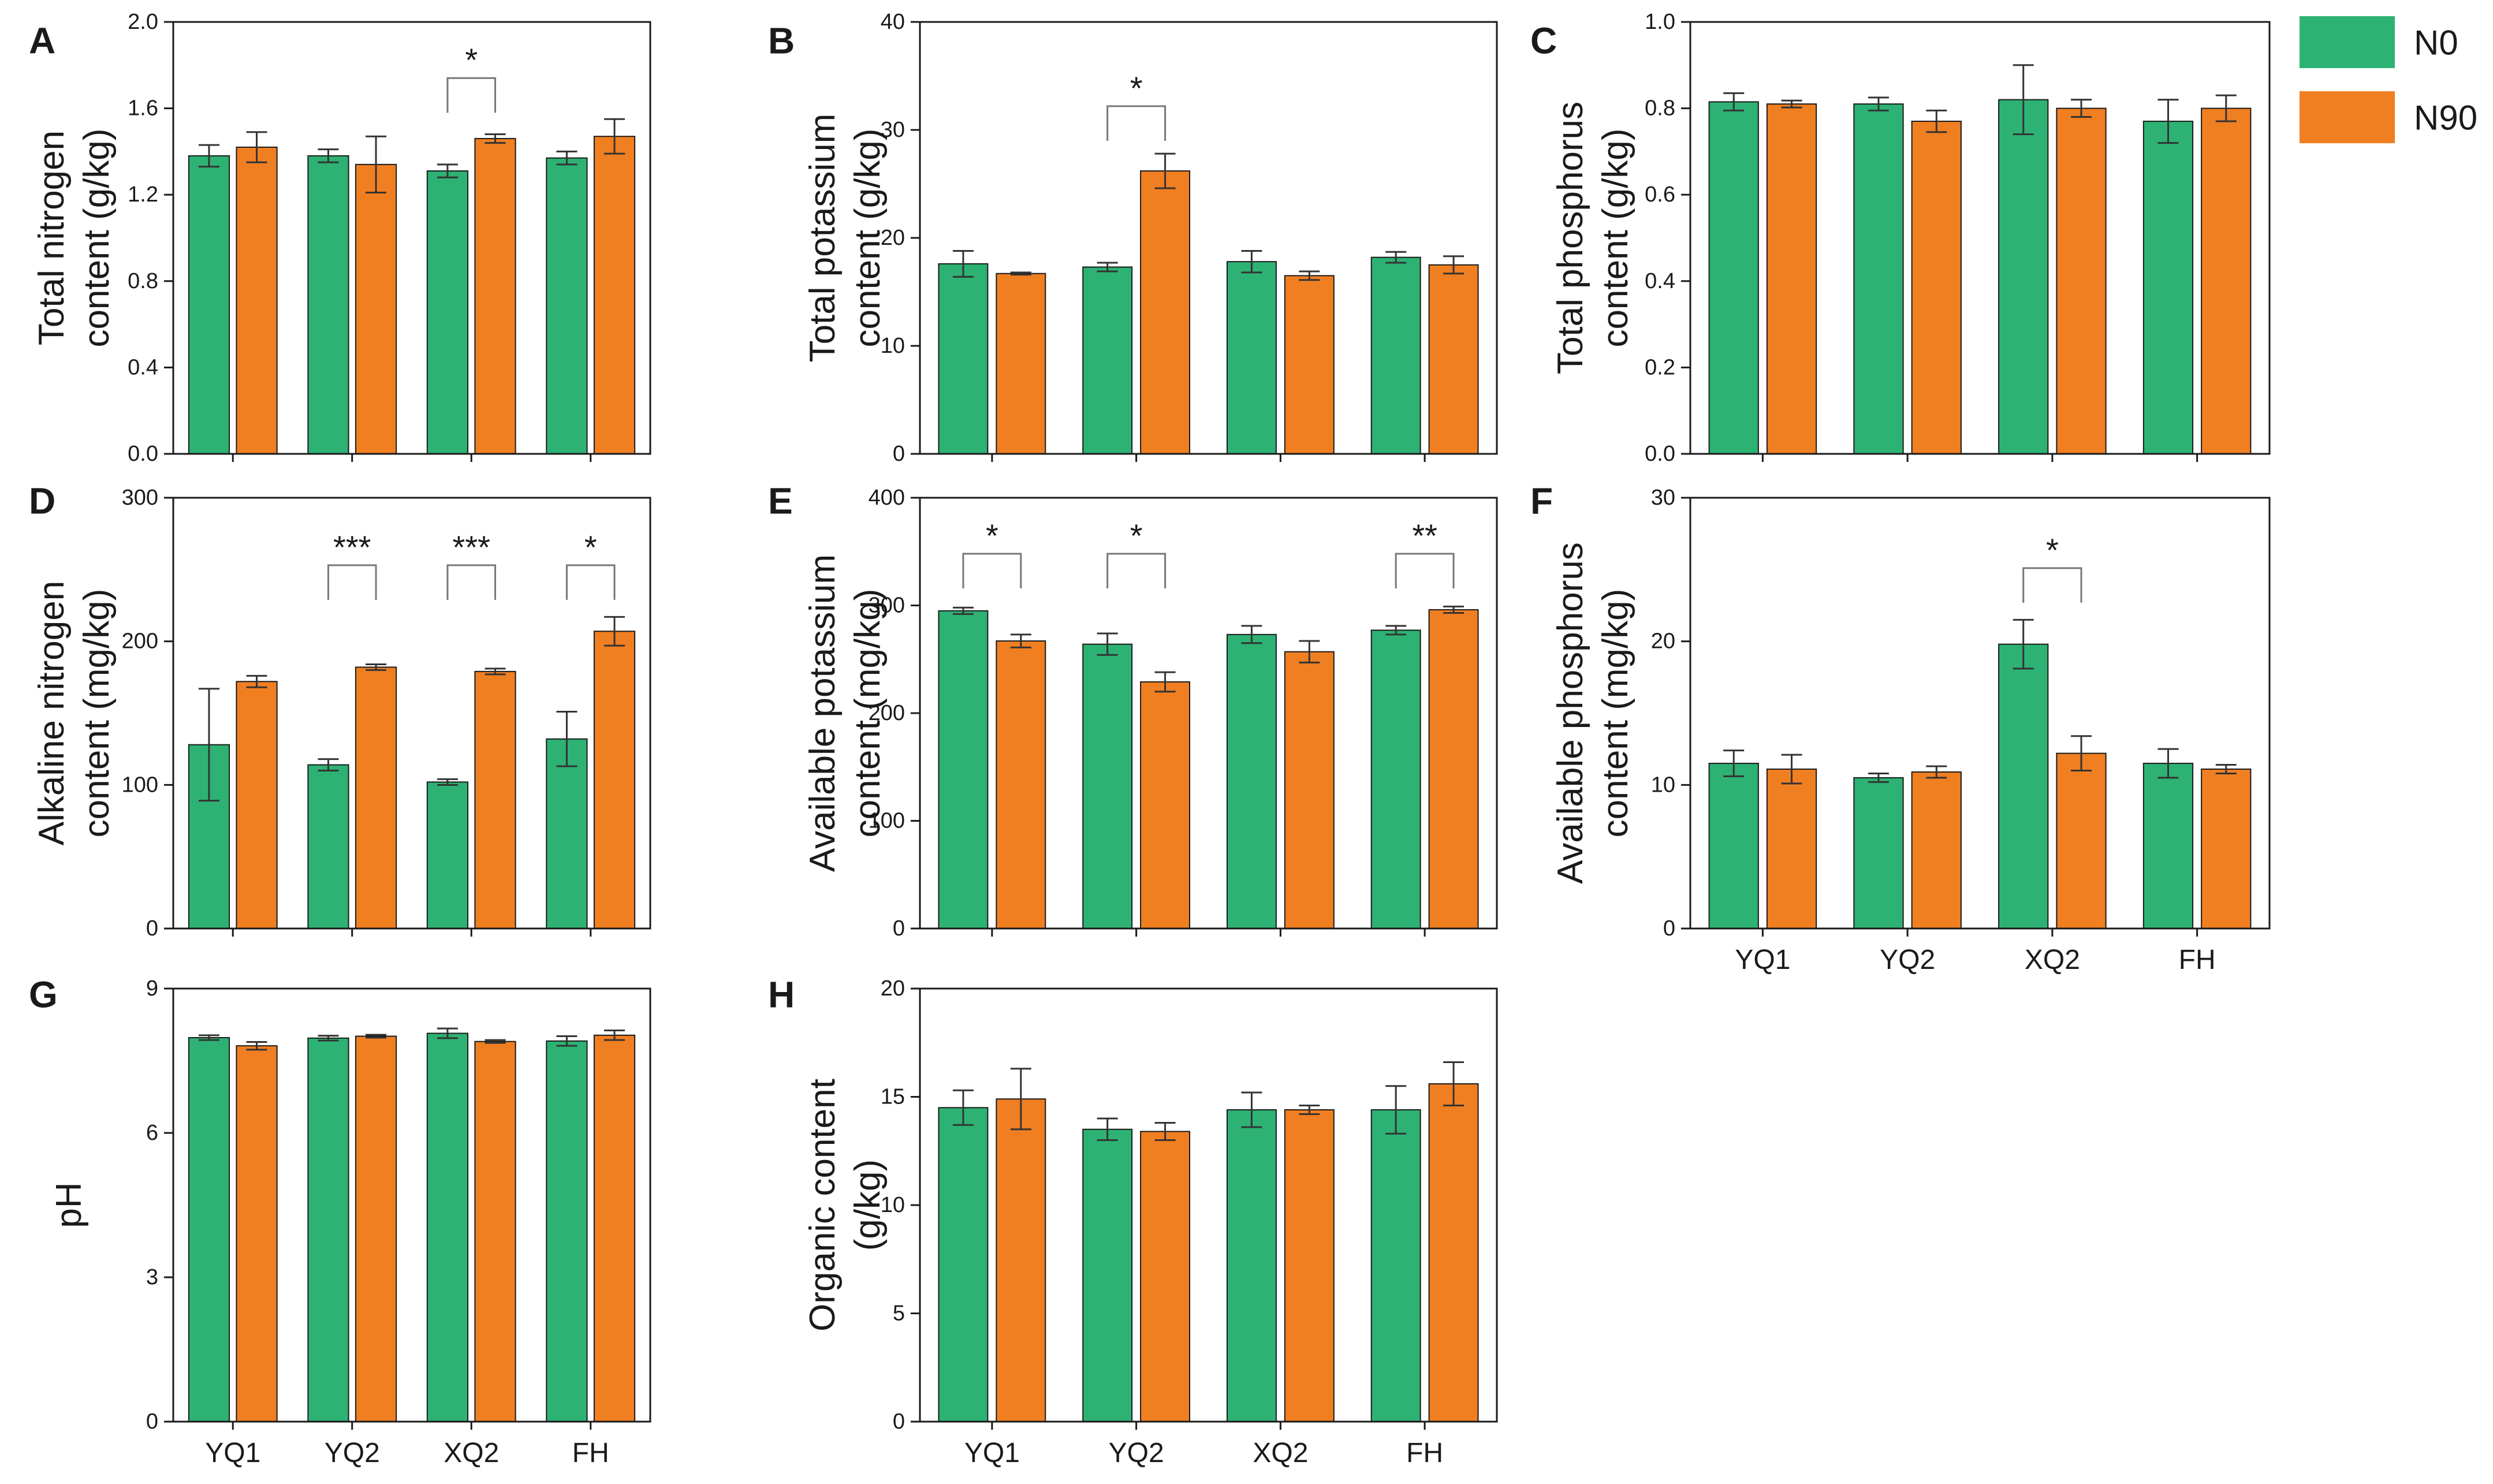  Describe the element at coordinates (868, 1205) in the screenshot. I see `y-axis-label: (g/kg)` at that location.